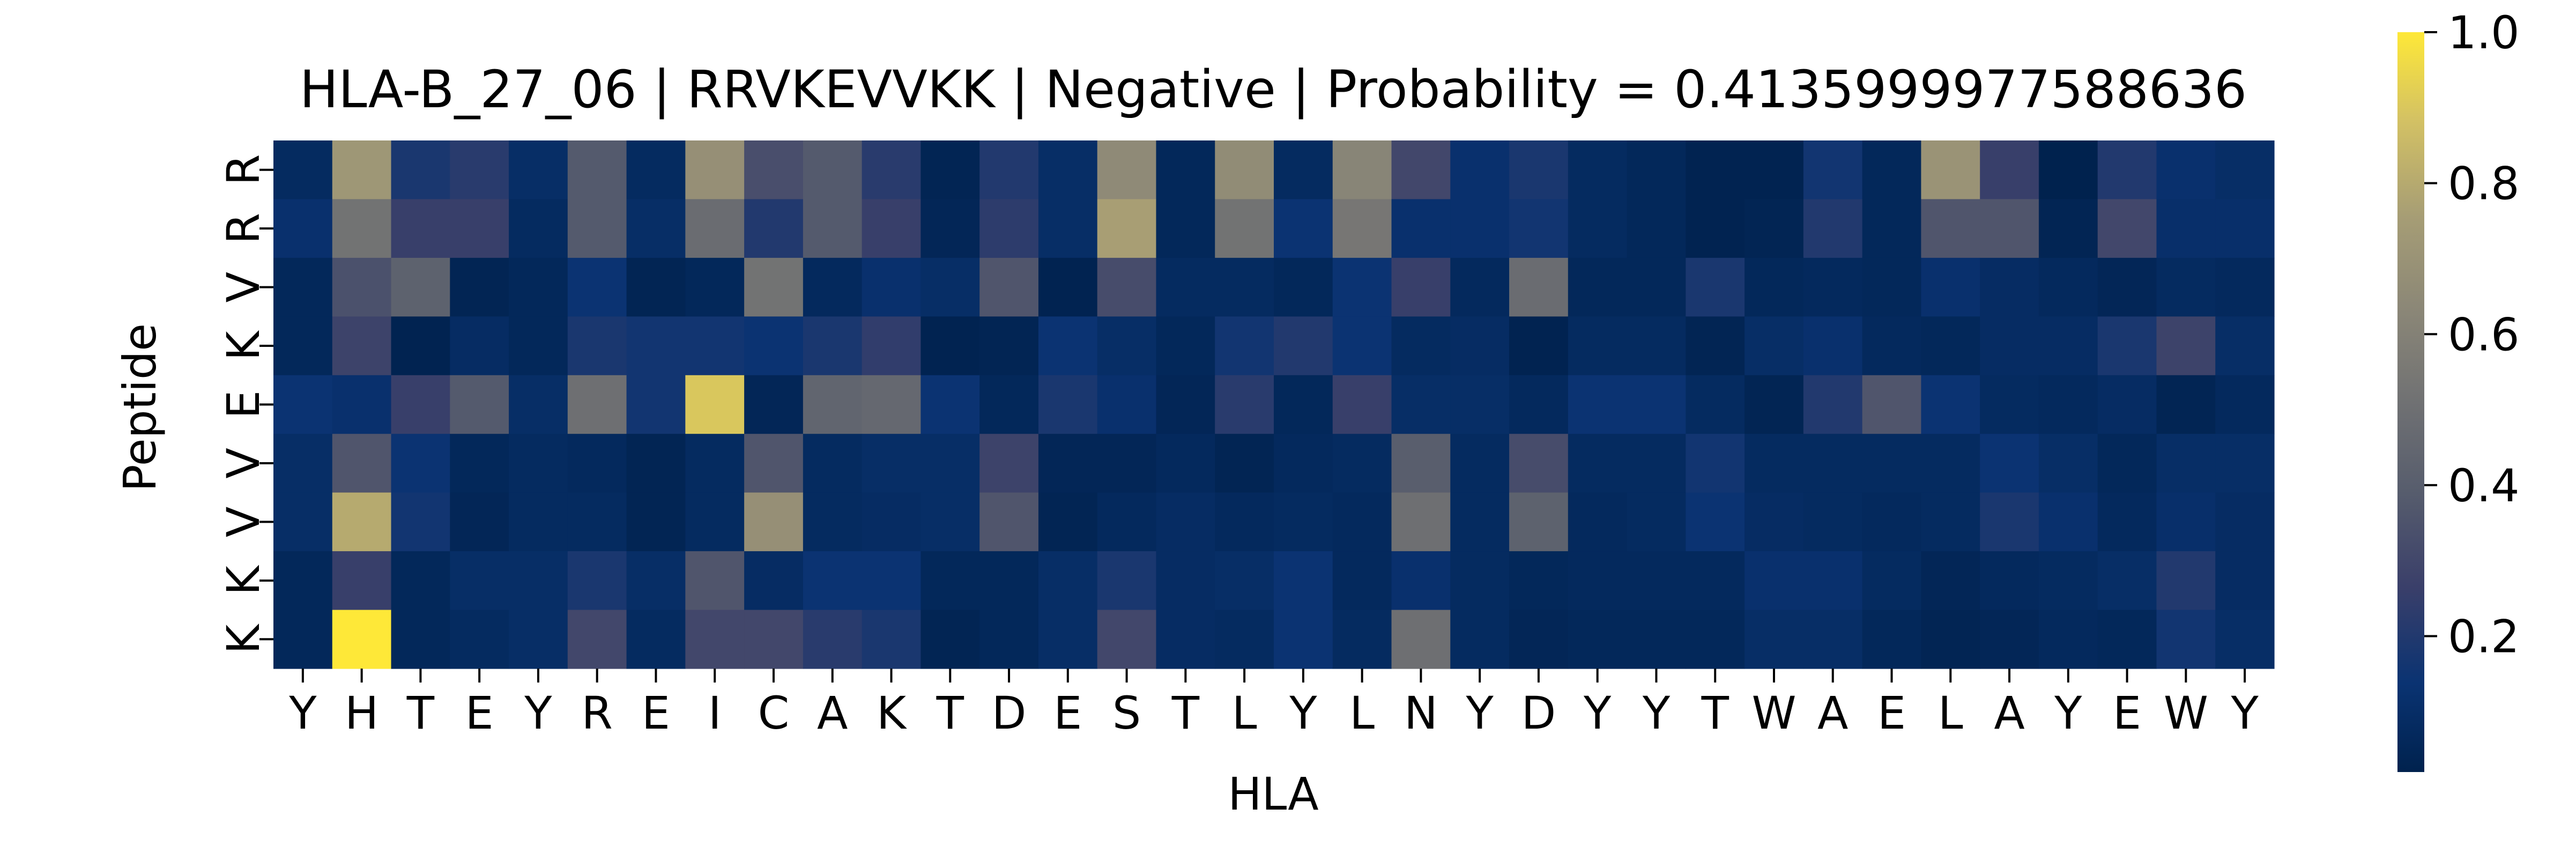 The width and height of the screenshot is (2576, 853). What do you see at coordinates (715, 713) in the screenshot?
I see `x-tick-label: I` at bounding box center [715, 713].